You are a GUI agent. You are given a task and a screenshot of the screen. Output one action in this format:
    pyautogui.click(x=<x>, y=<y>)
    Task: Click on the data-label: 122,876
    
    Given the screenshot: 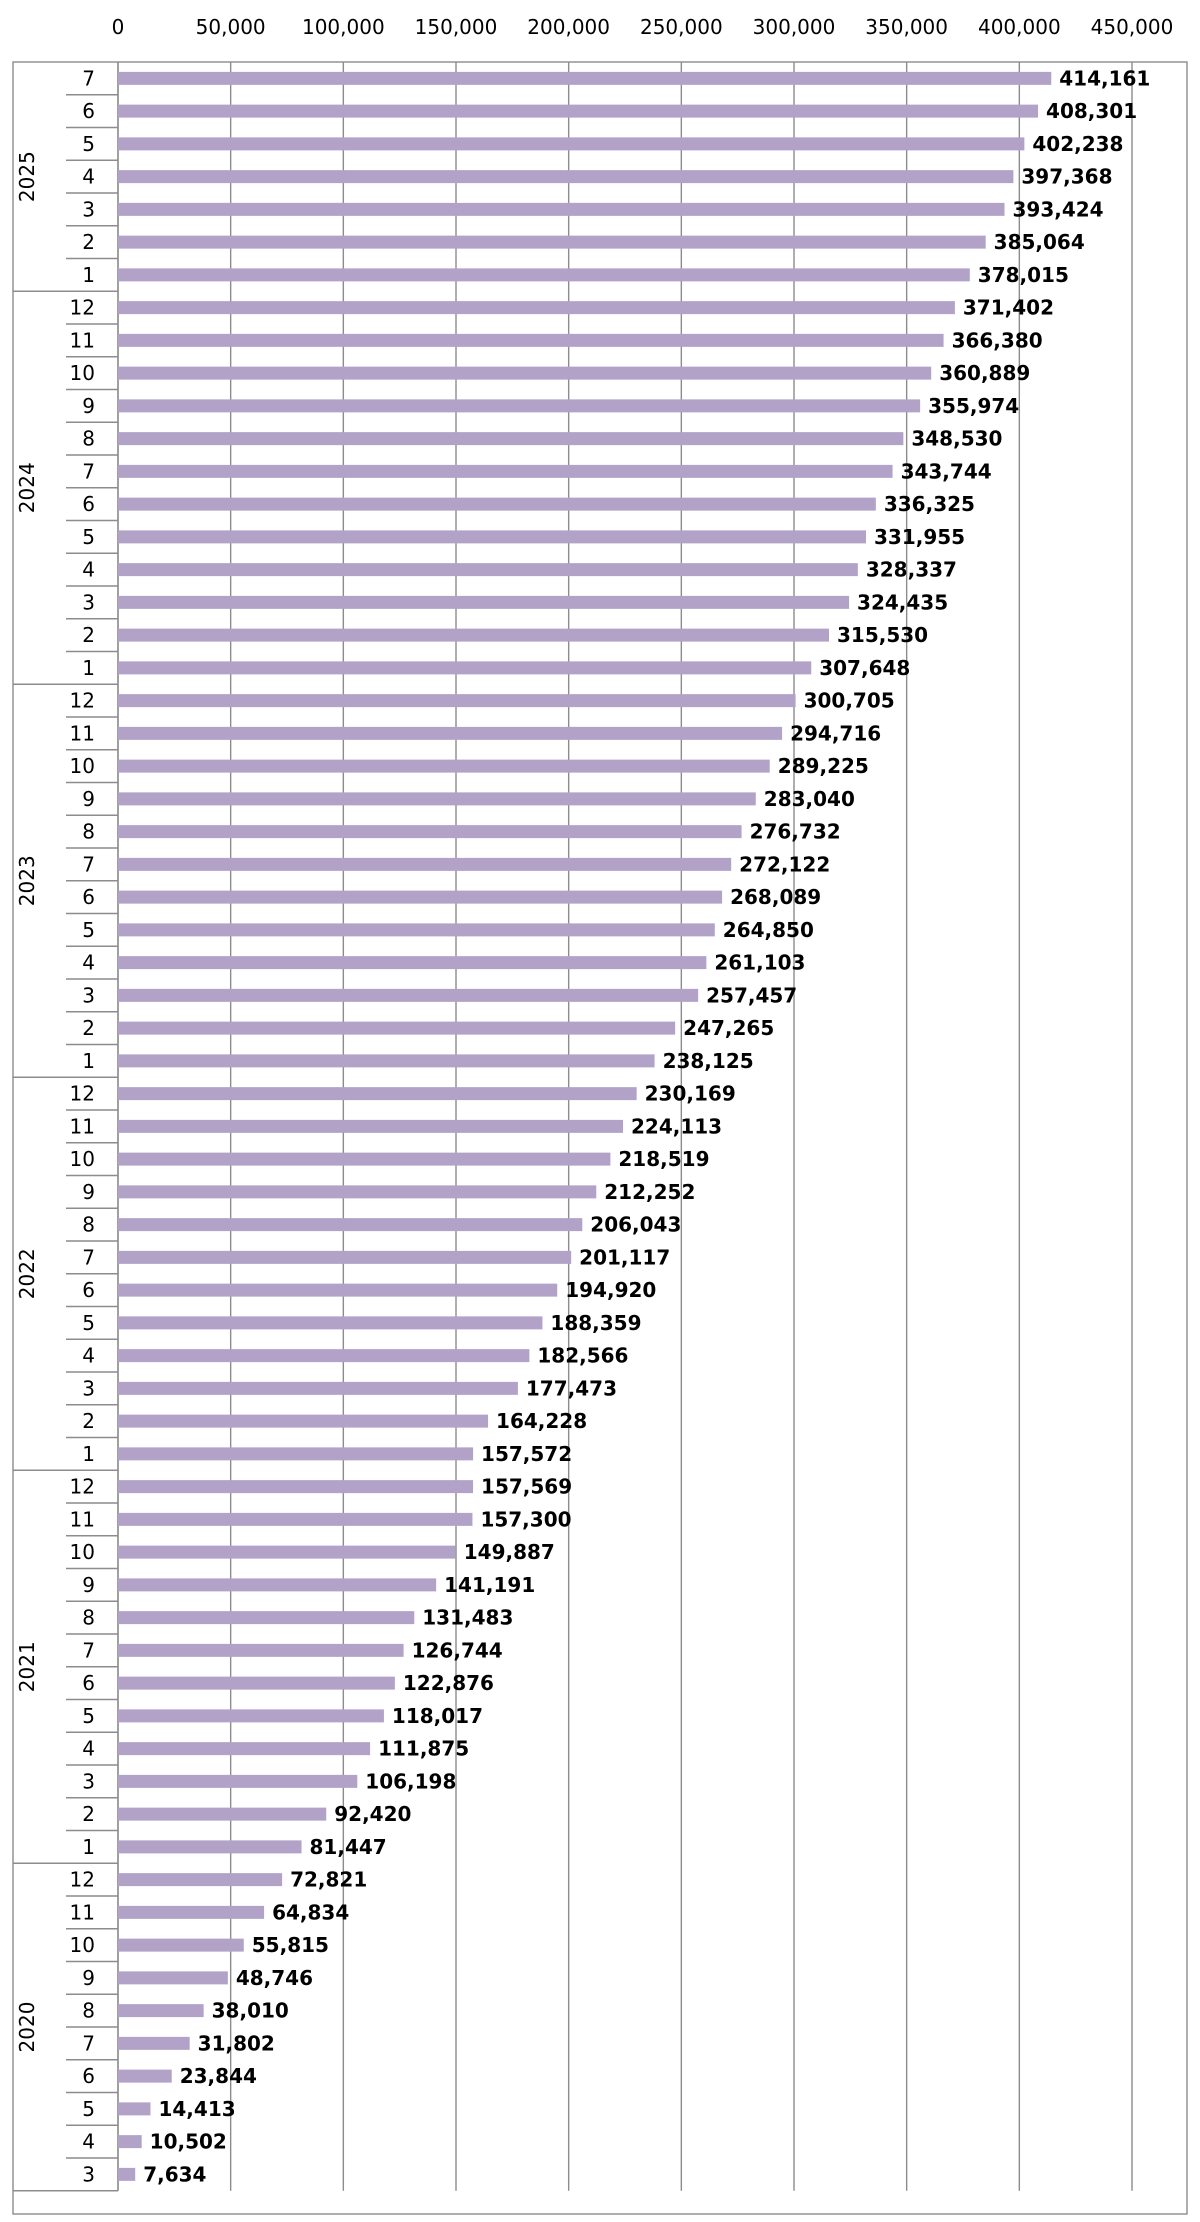 What is the action you would take?
    pyautogui.click(x=448, y=1683)
    